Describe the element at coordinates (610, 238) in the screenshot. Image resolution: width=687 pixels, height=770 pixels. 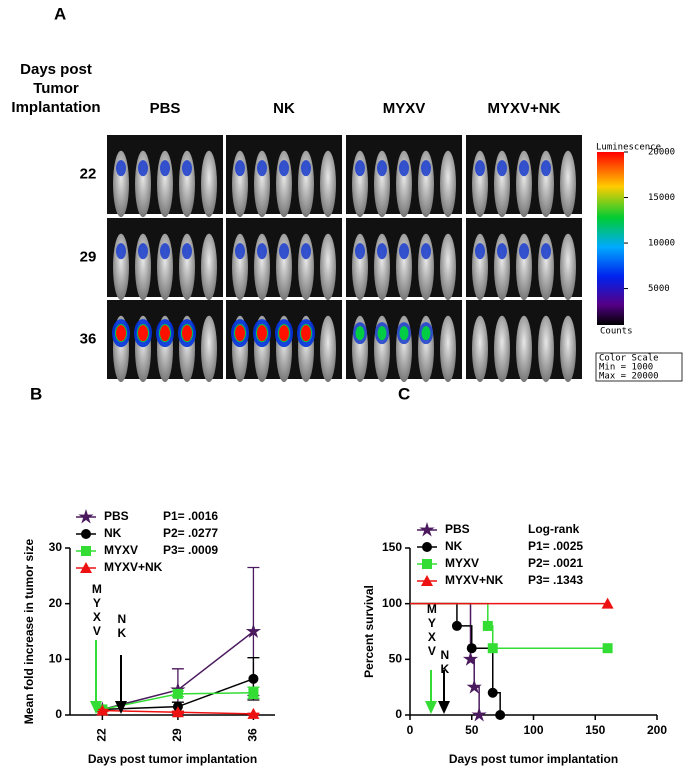
I see `colorbar` at that location.